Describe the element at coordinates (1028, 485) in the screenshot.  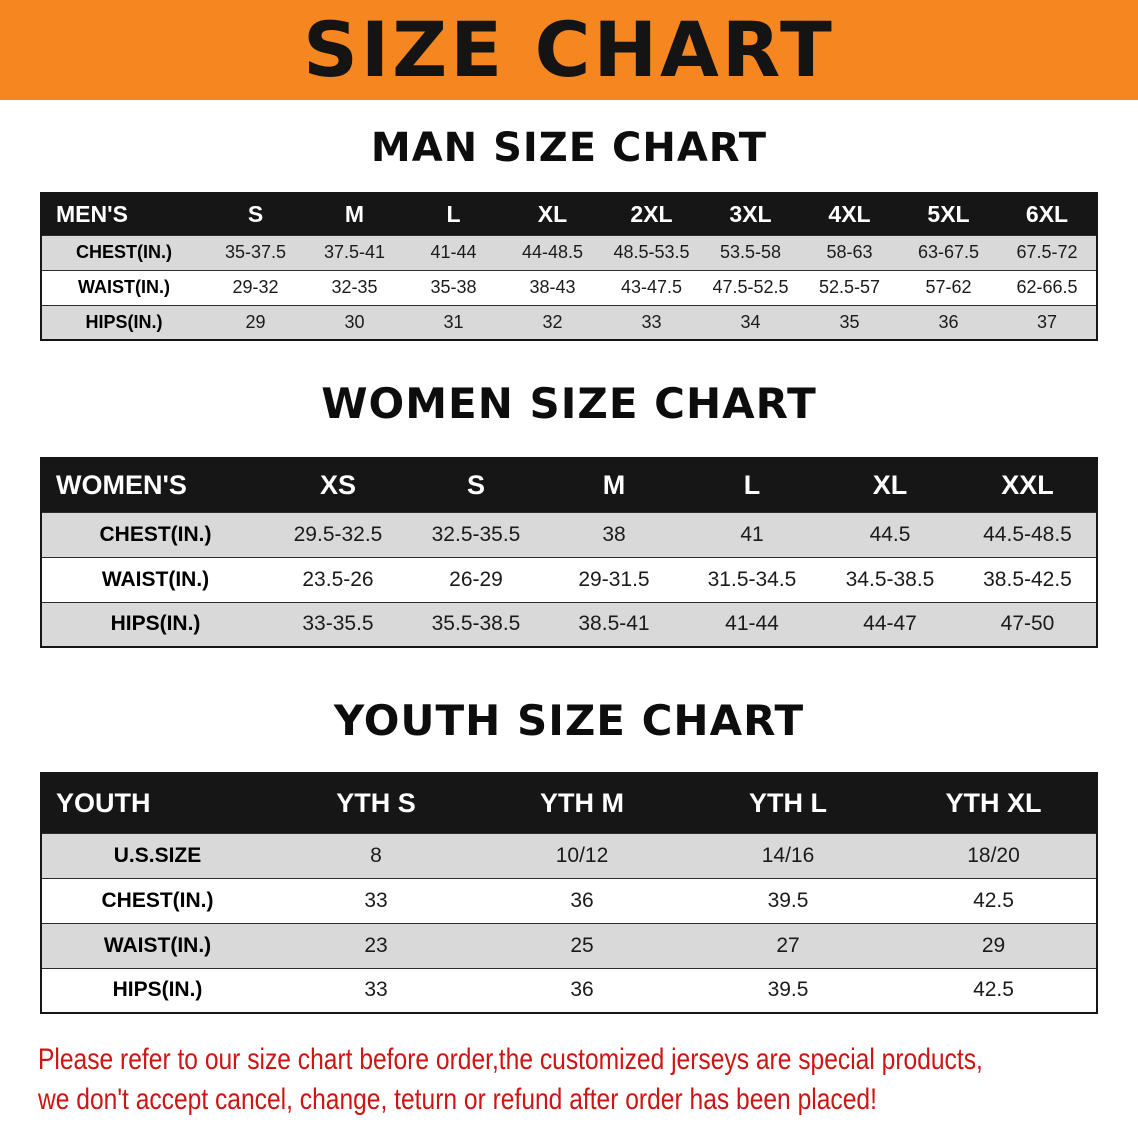
I see `size-header-cell: XXL` at that location.